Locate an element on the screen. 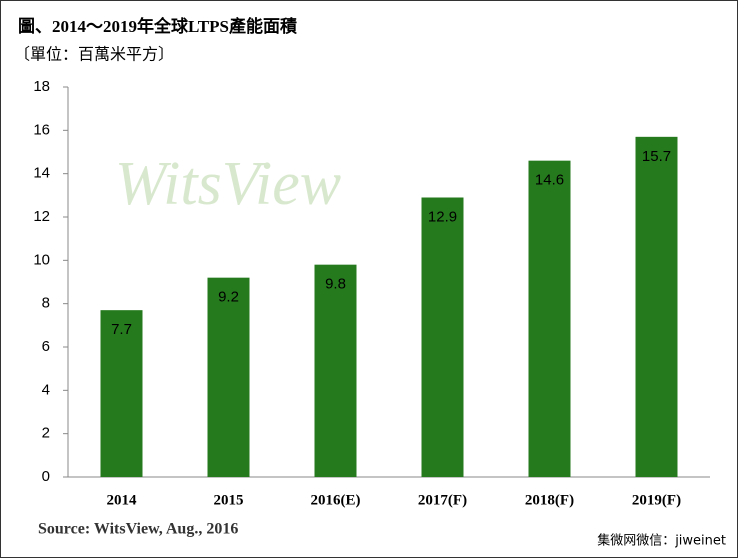 Image resolution: width=738 pixels, height=558 pixels. value-label: 9.2 is located at coordinates (228, 297).